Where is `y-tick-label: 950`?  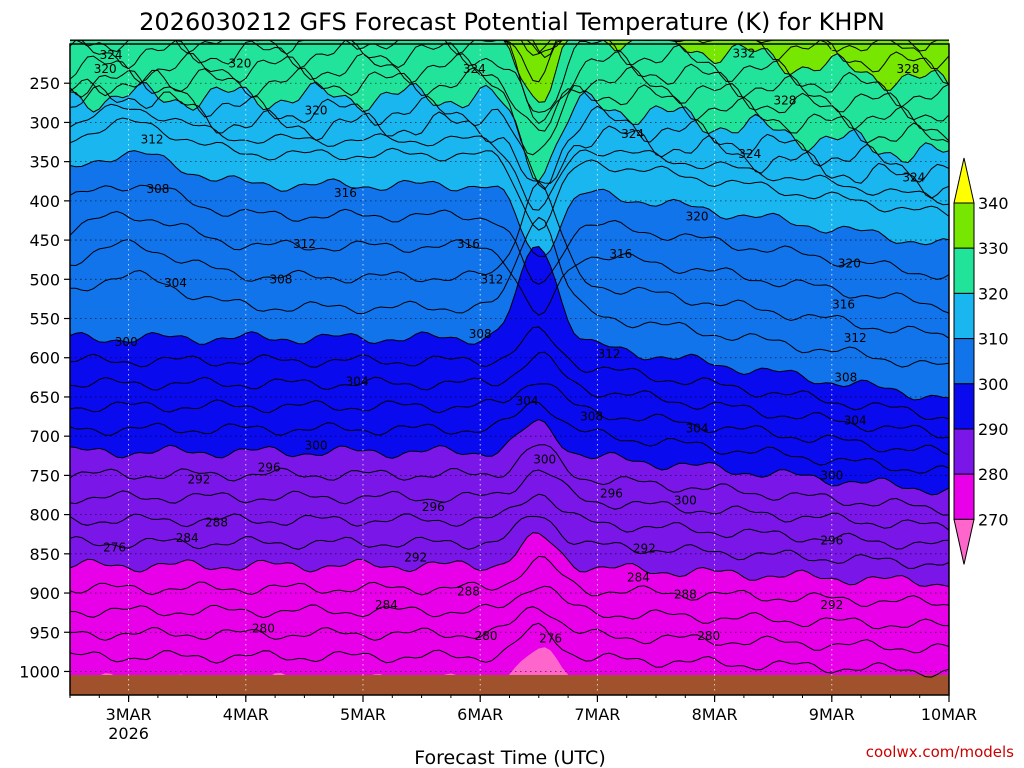 y-tick-label: 950 is located at coordinates (44, 632).